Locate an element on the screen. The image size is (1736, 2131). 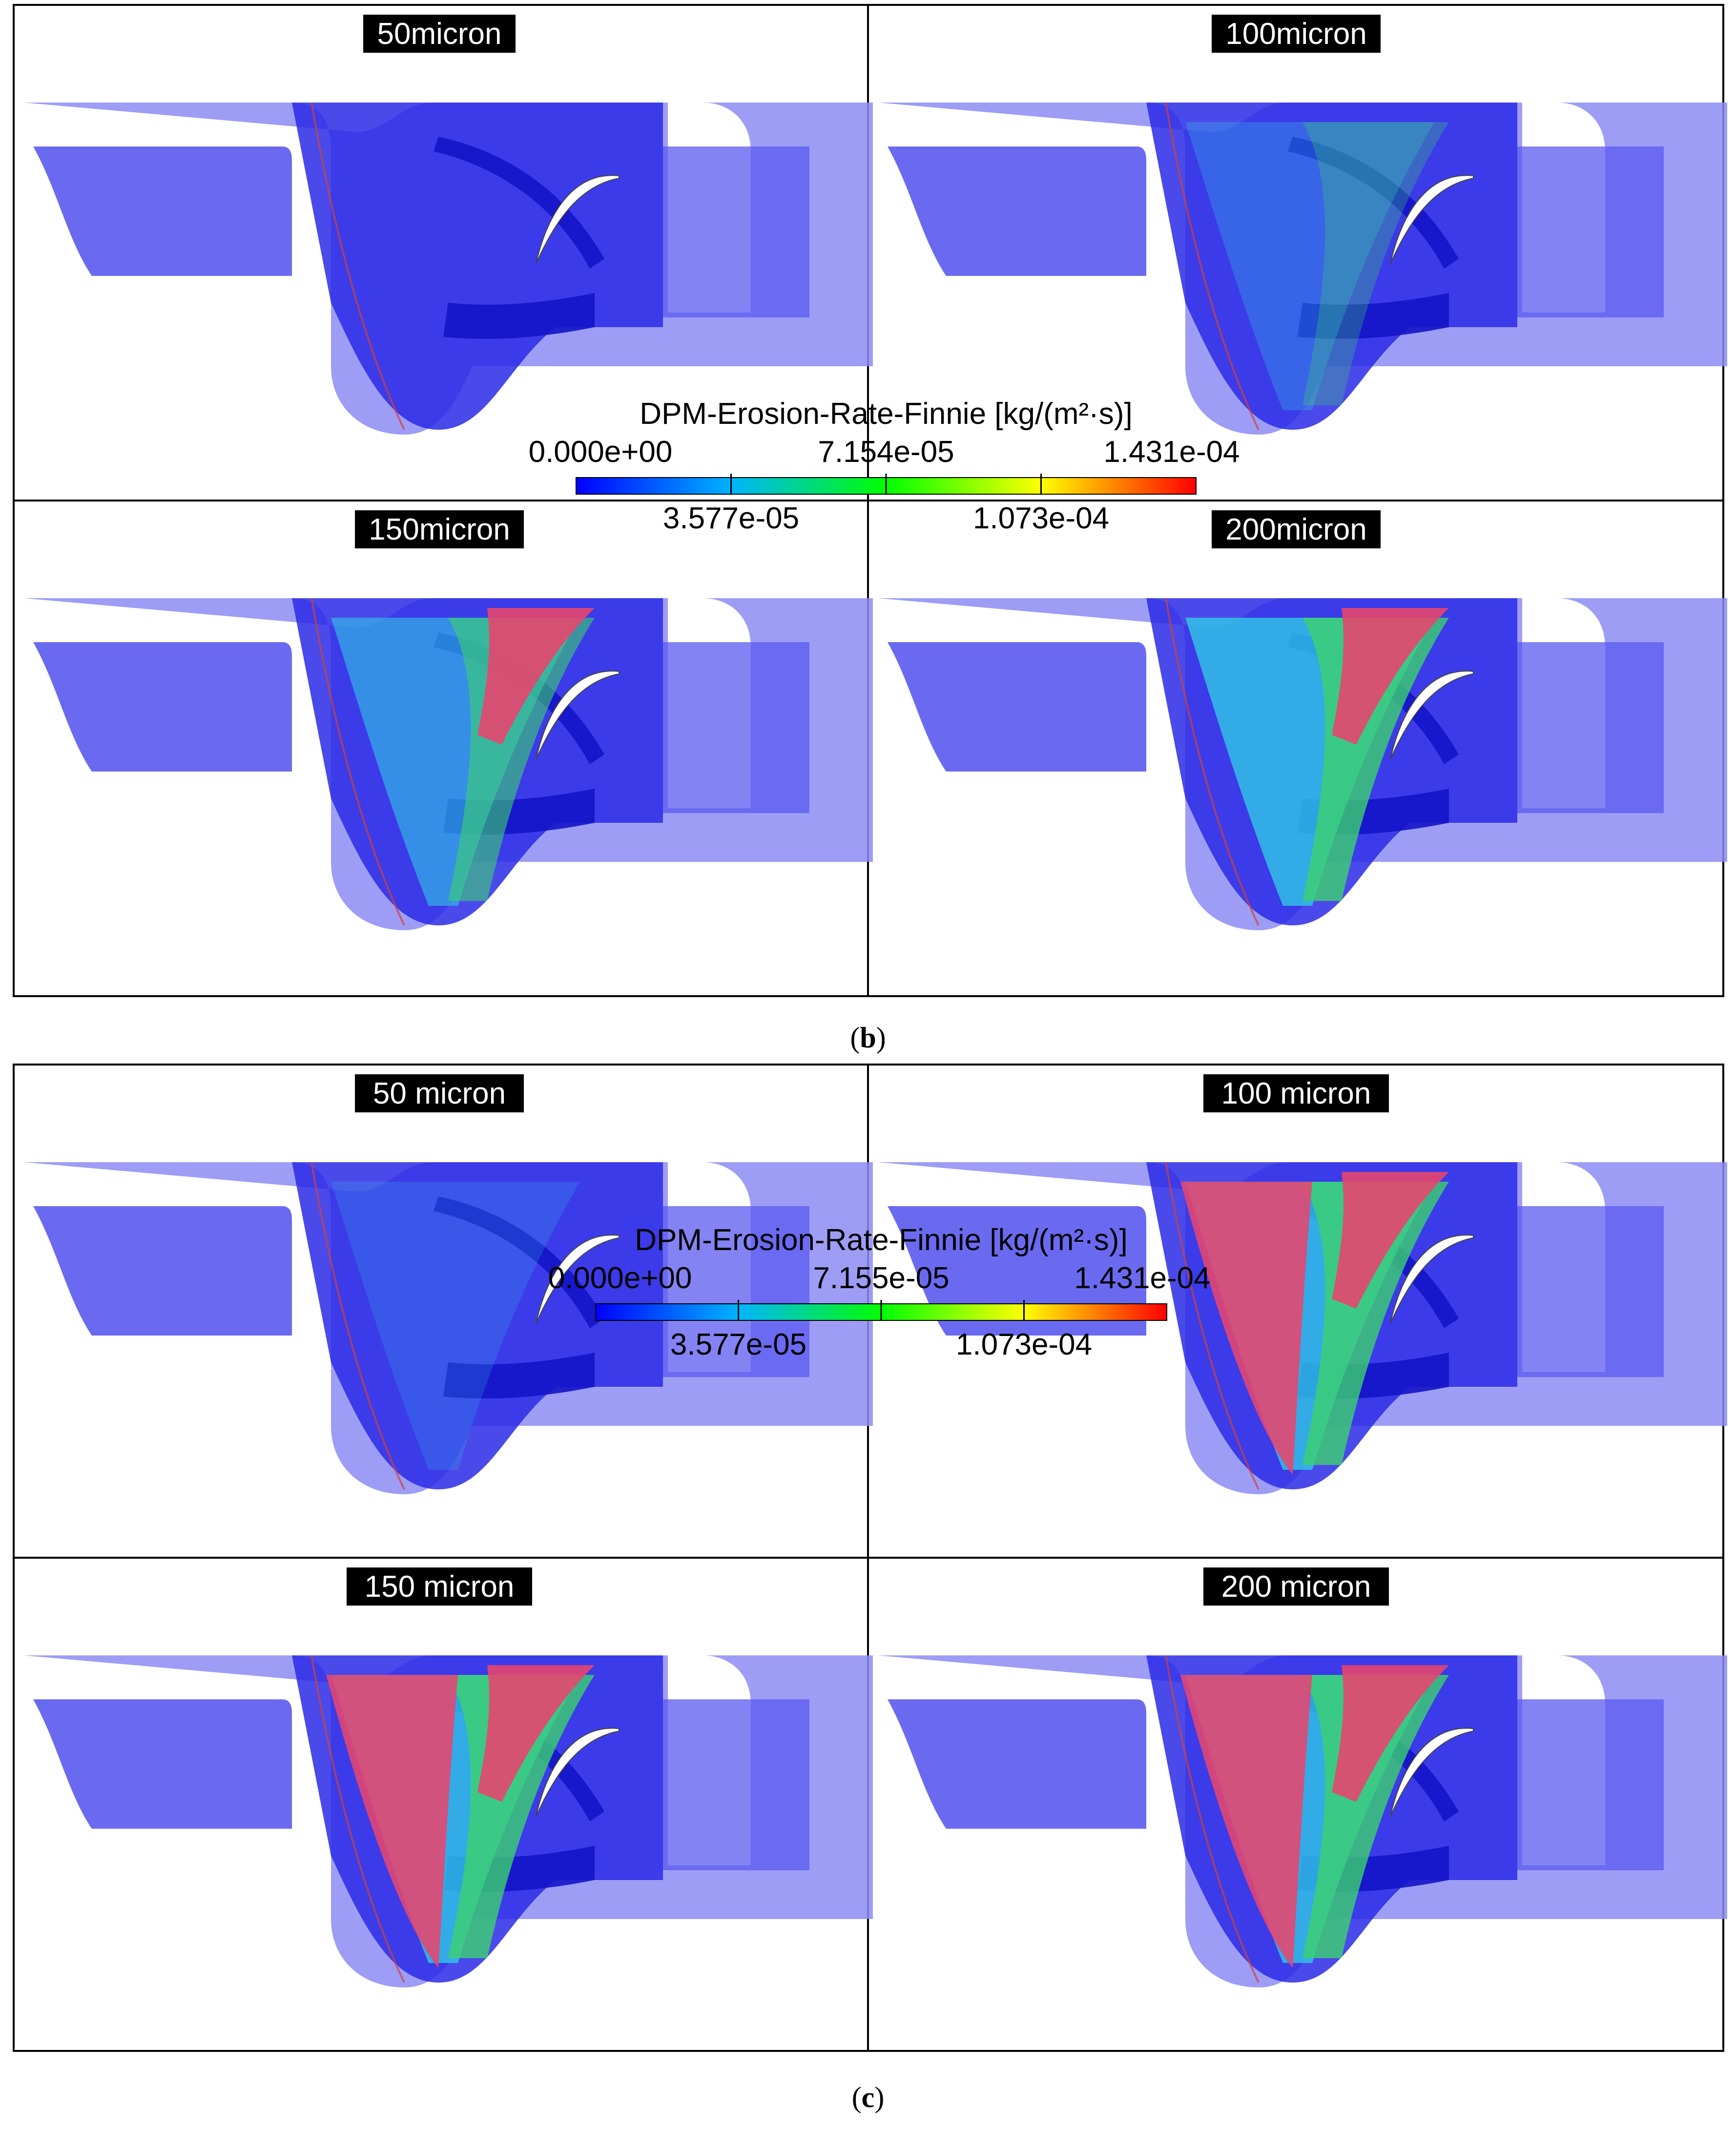
panel-label: 100micron is located at coordinates (1295, 34).